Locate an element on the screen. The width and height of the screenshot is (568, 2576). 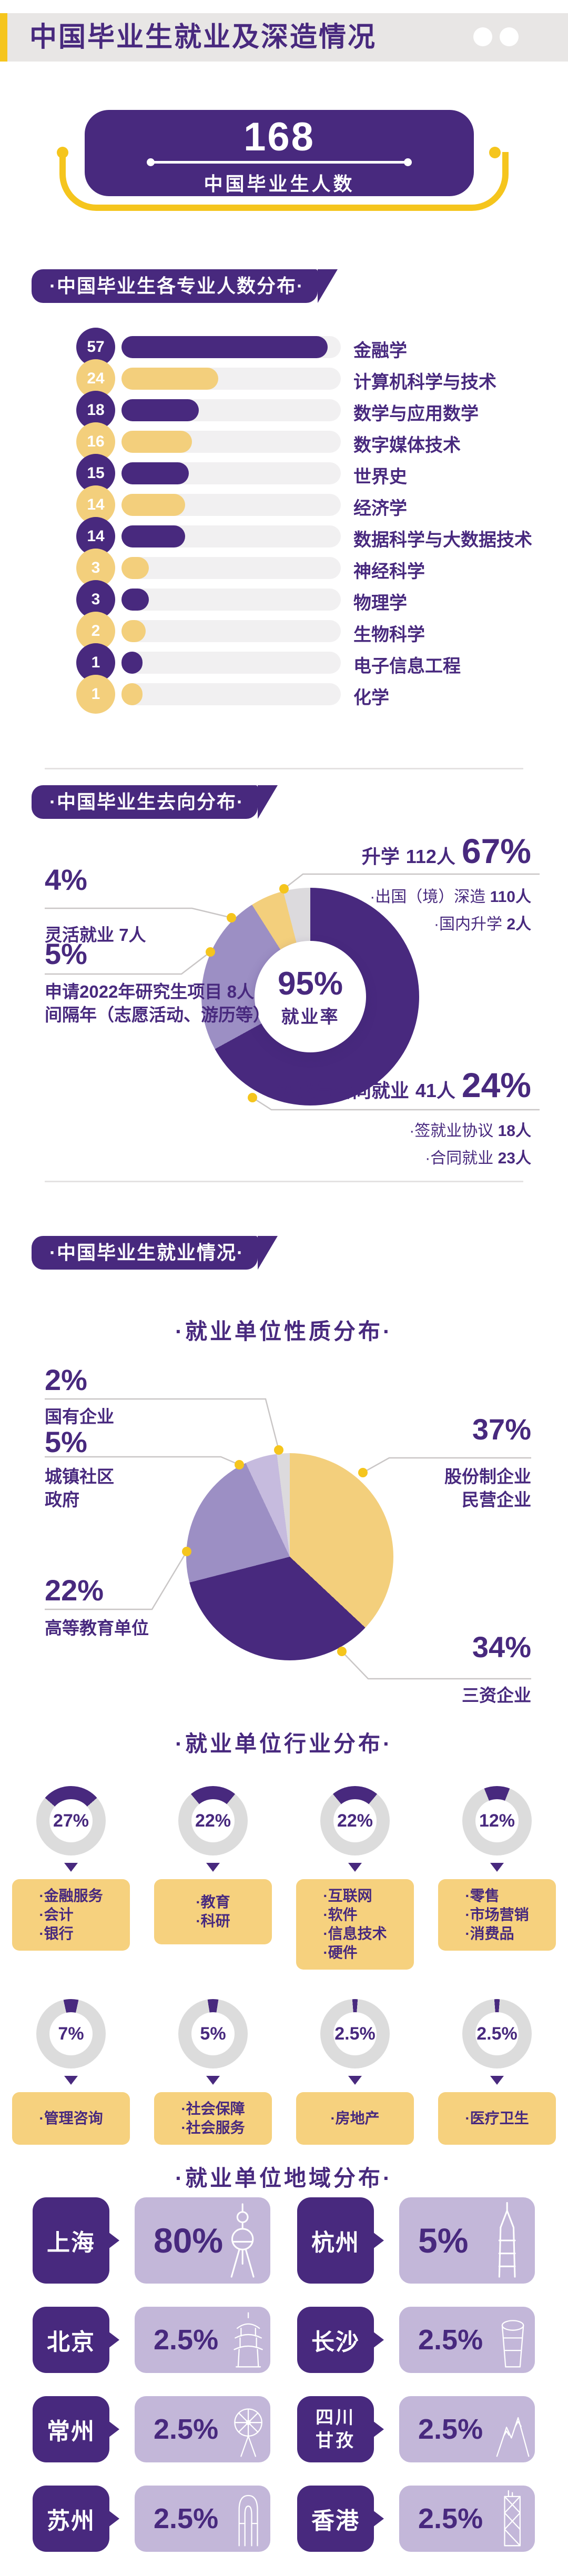
page-title: 中国毕业生就业及深造情况 is located at coordinates (203, 37).